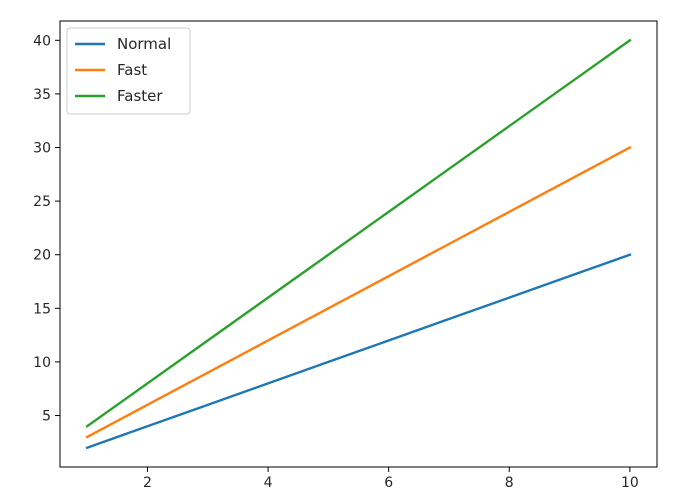 The image size is (688, 503). What do you see at coordinates (140, 96) in the screenshot?
I see `legend-label-faster: Faster` at bounding box center [140, 96].